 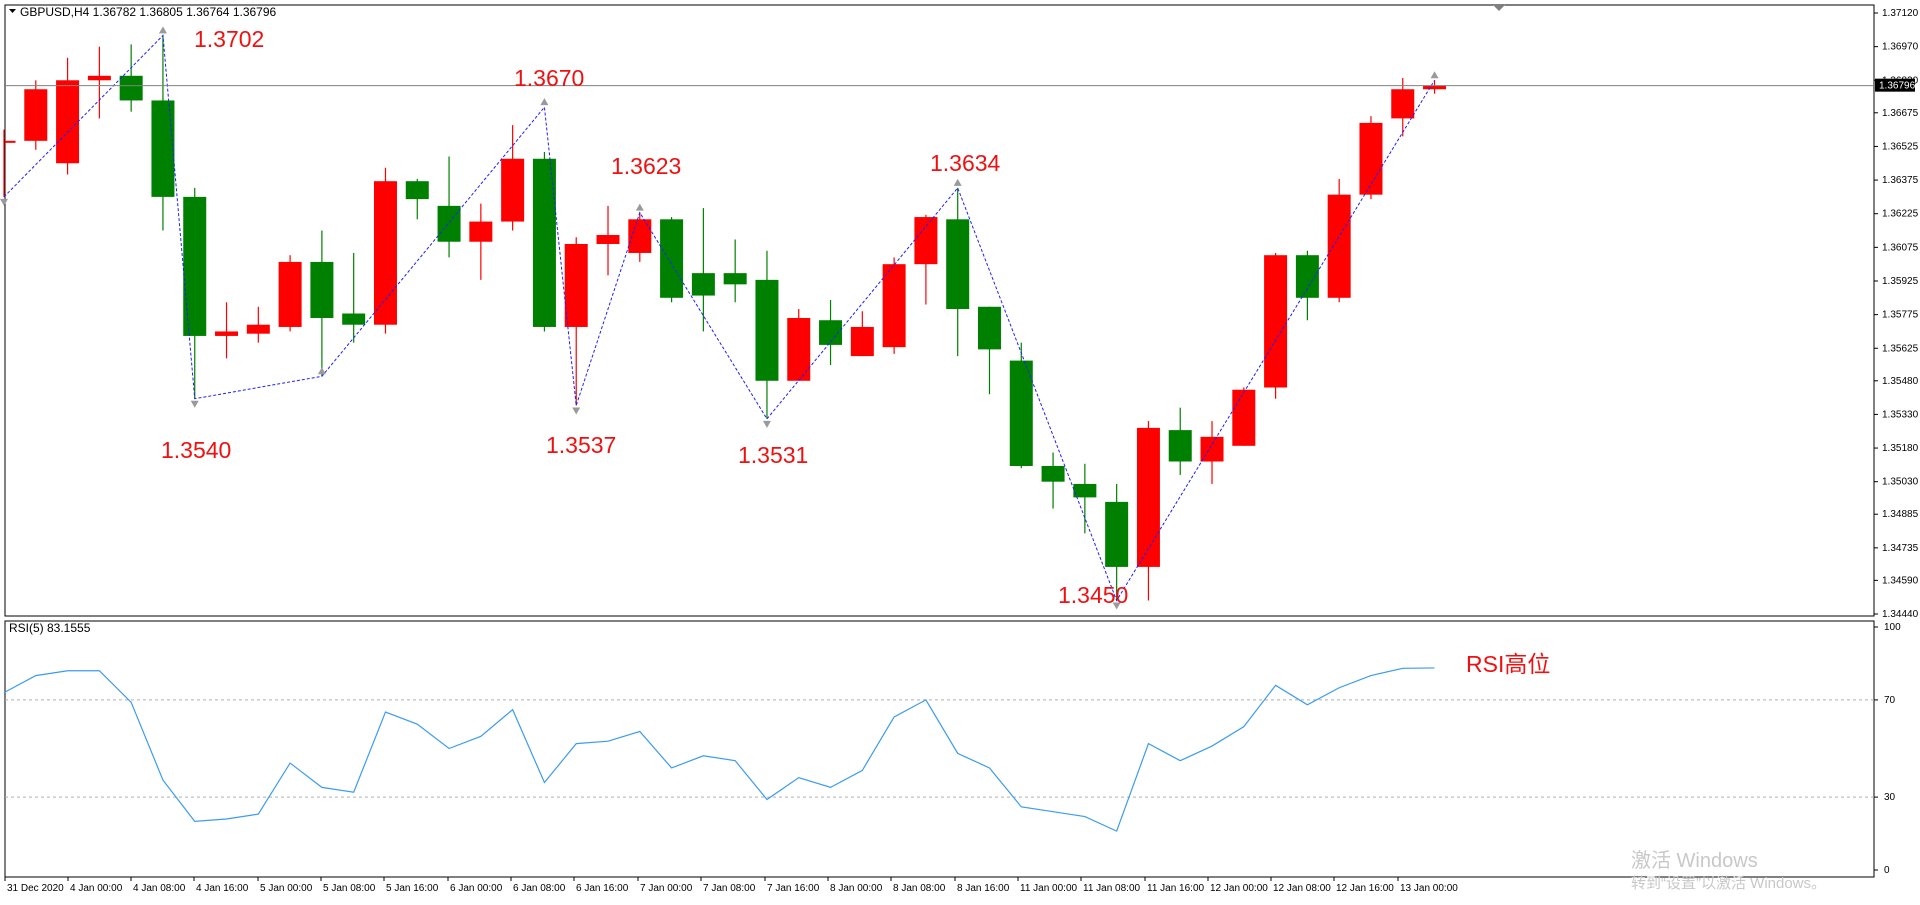 What do you see at coordinates (1112, 888) in the screenshot?
I see `time-tick-label: 11 Jan 08:00` at bounding box center [1112, 888].